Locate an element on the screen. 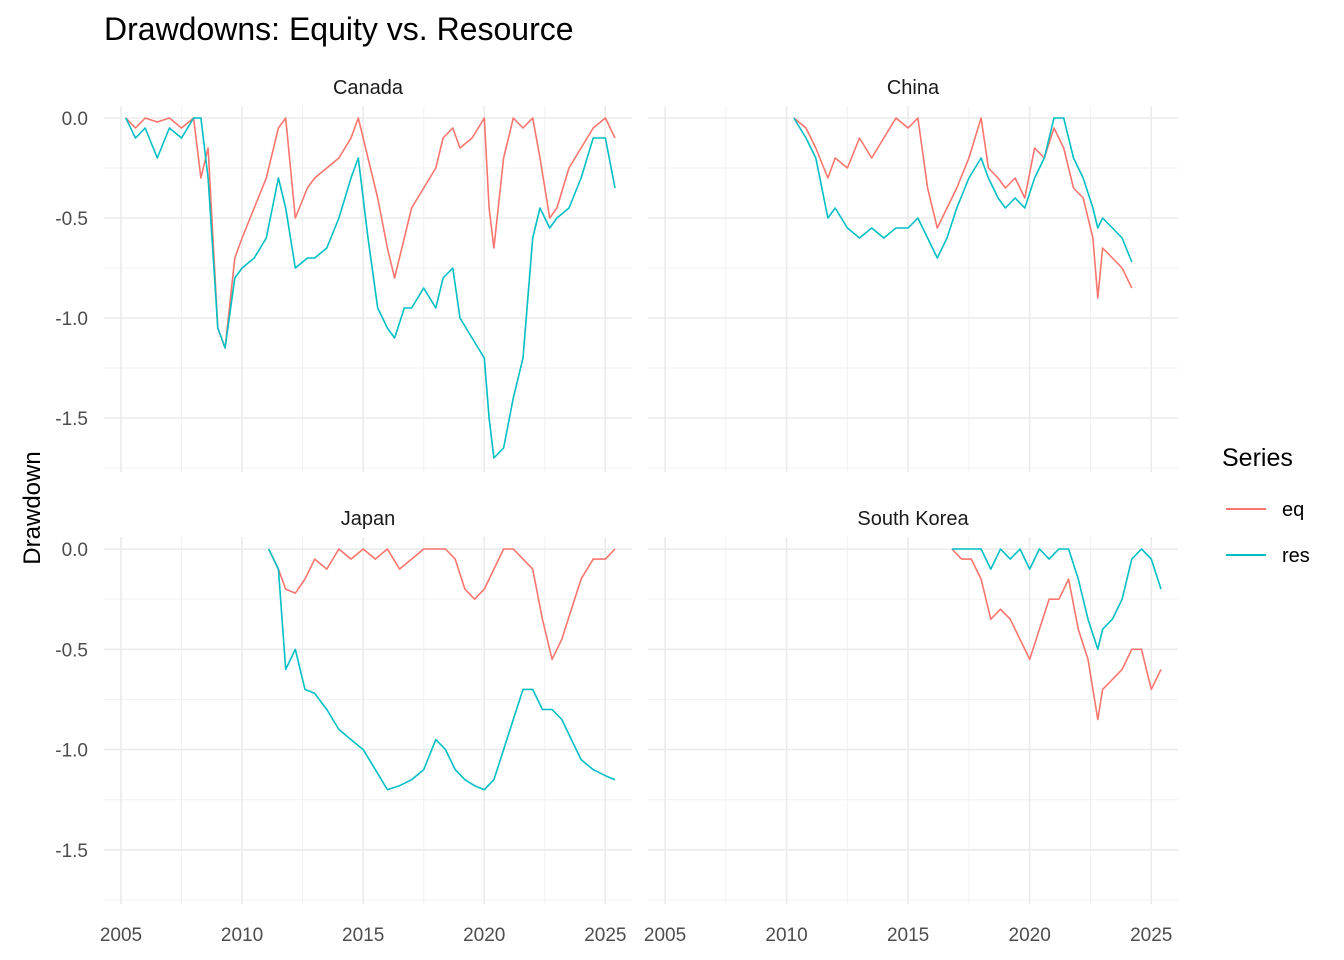  panel-title-china: China is located at coordinates (913, 88).